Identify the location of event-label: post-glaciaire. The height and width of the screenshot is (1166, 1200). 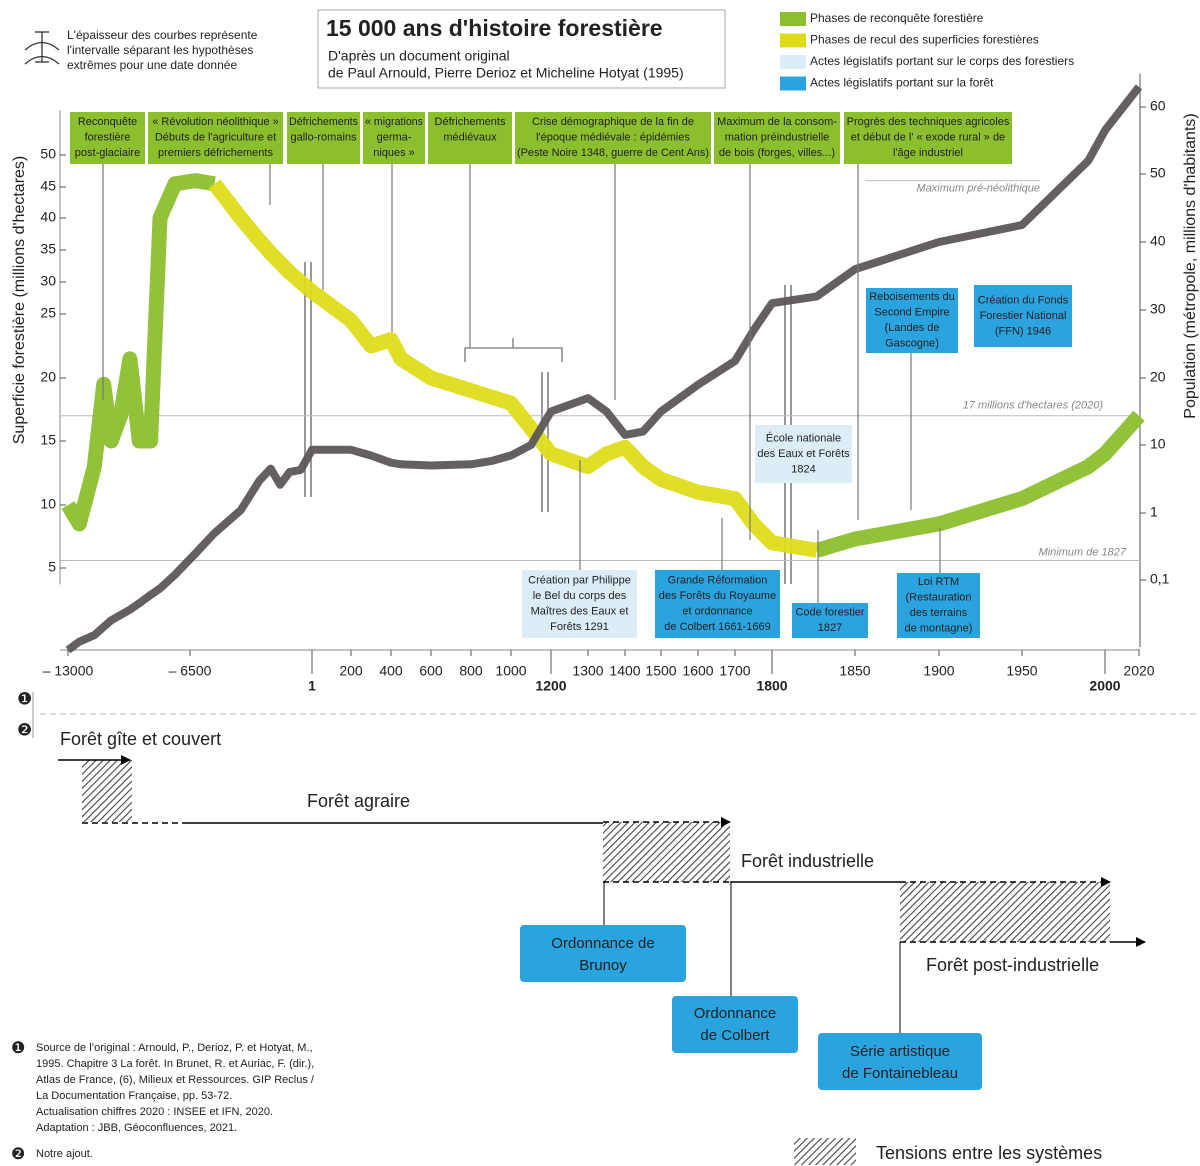
(107, 153).